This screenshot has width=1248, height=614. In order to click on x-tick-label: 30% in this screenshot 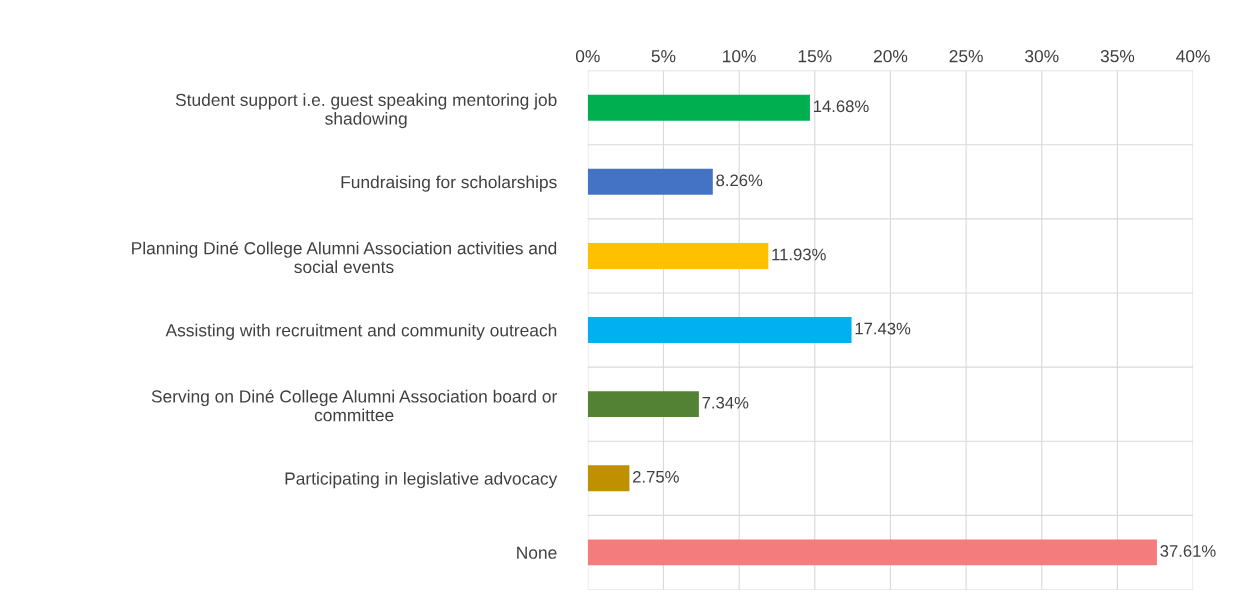, I will do `click(1042, 56)`.